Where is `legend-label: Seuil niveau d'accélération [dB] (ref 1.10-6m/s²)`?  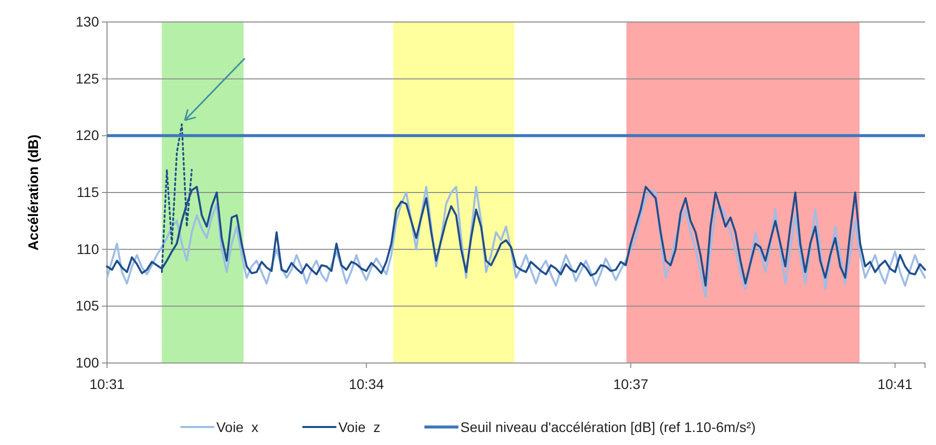
legend-label: Seuil niveau d'accélération [dB] (ref 1.10-6m/s²) is located at coordinates (608, 427).